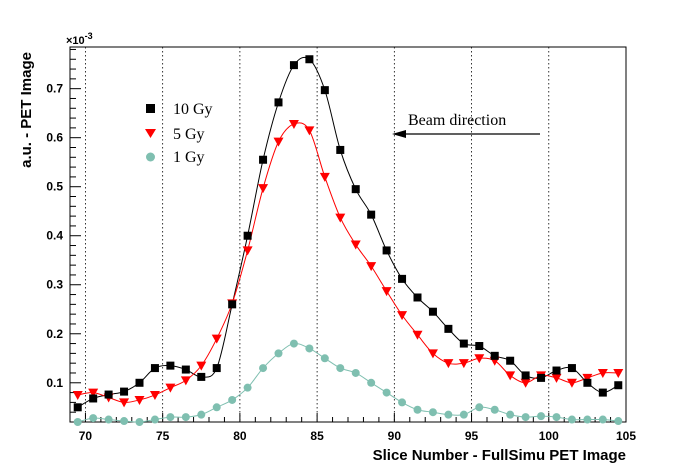  I want to click on legend-label-10gy: 10 Gy, so click(193, 109).